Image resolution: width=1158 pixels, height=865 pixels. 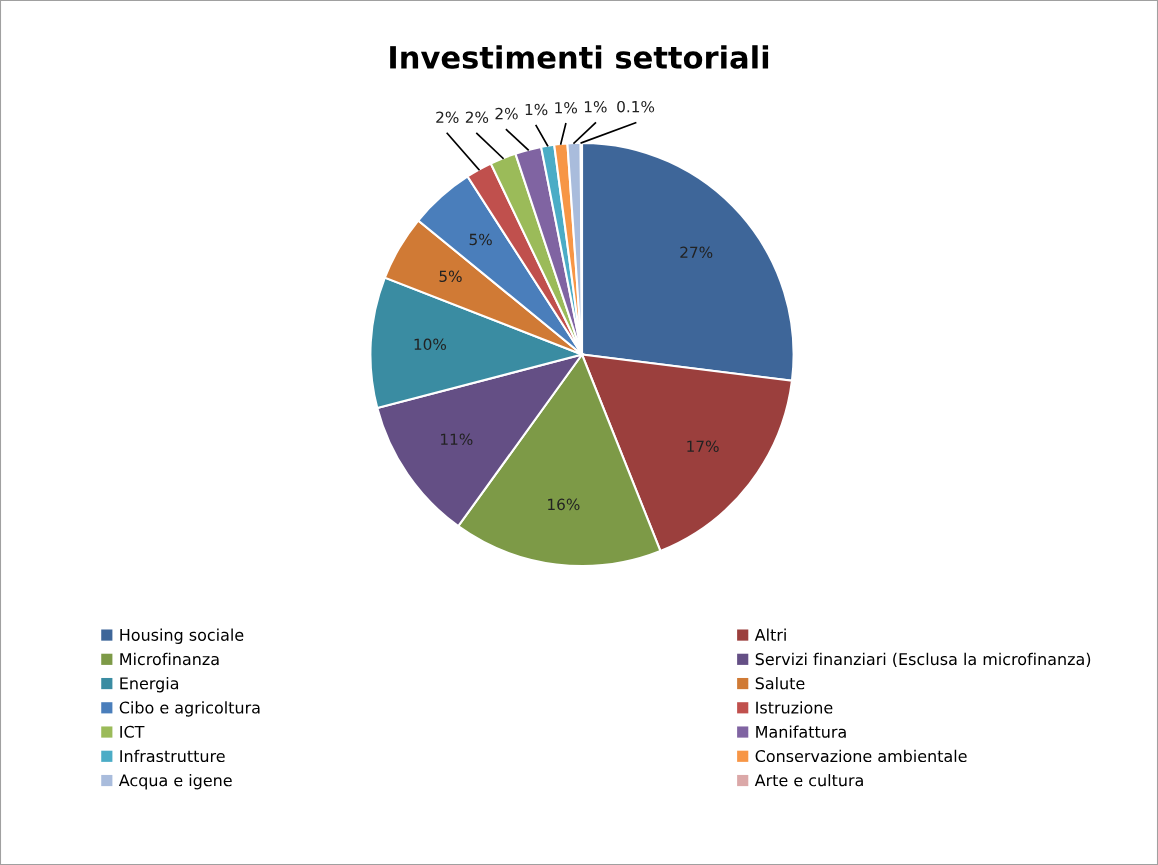 I want to click on legend-label: Infrastrutture, so click(x=172, y=756).